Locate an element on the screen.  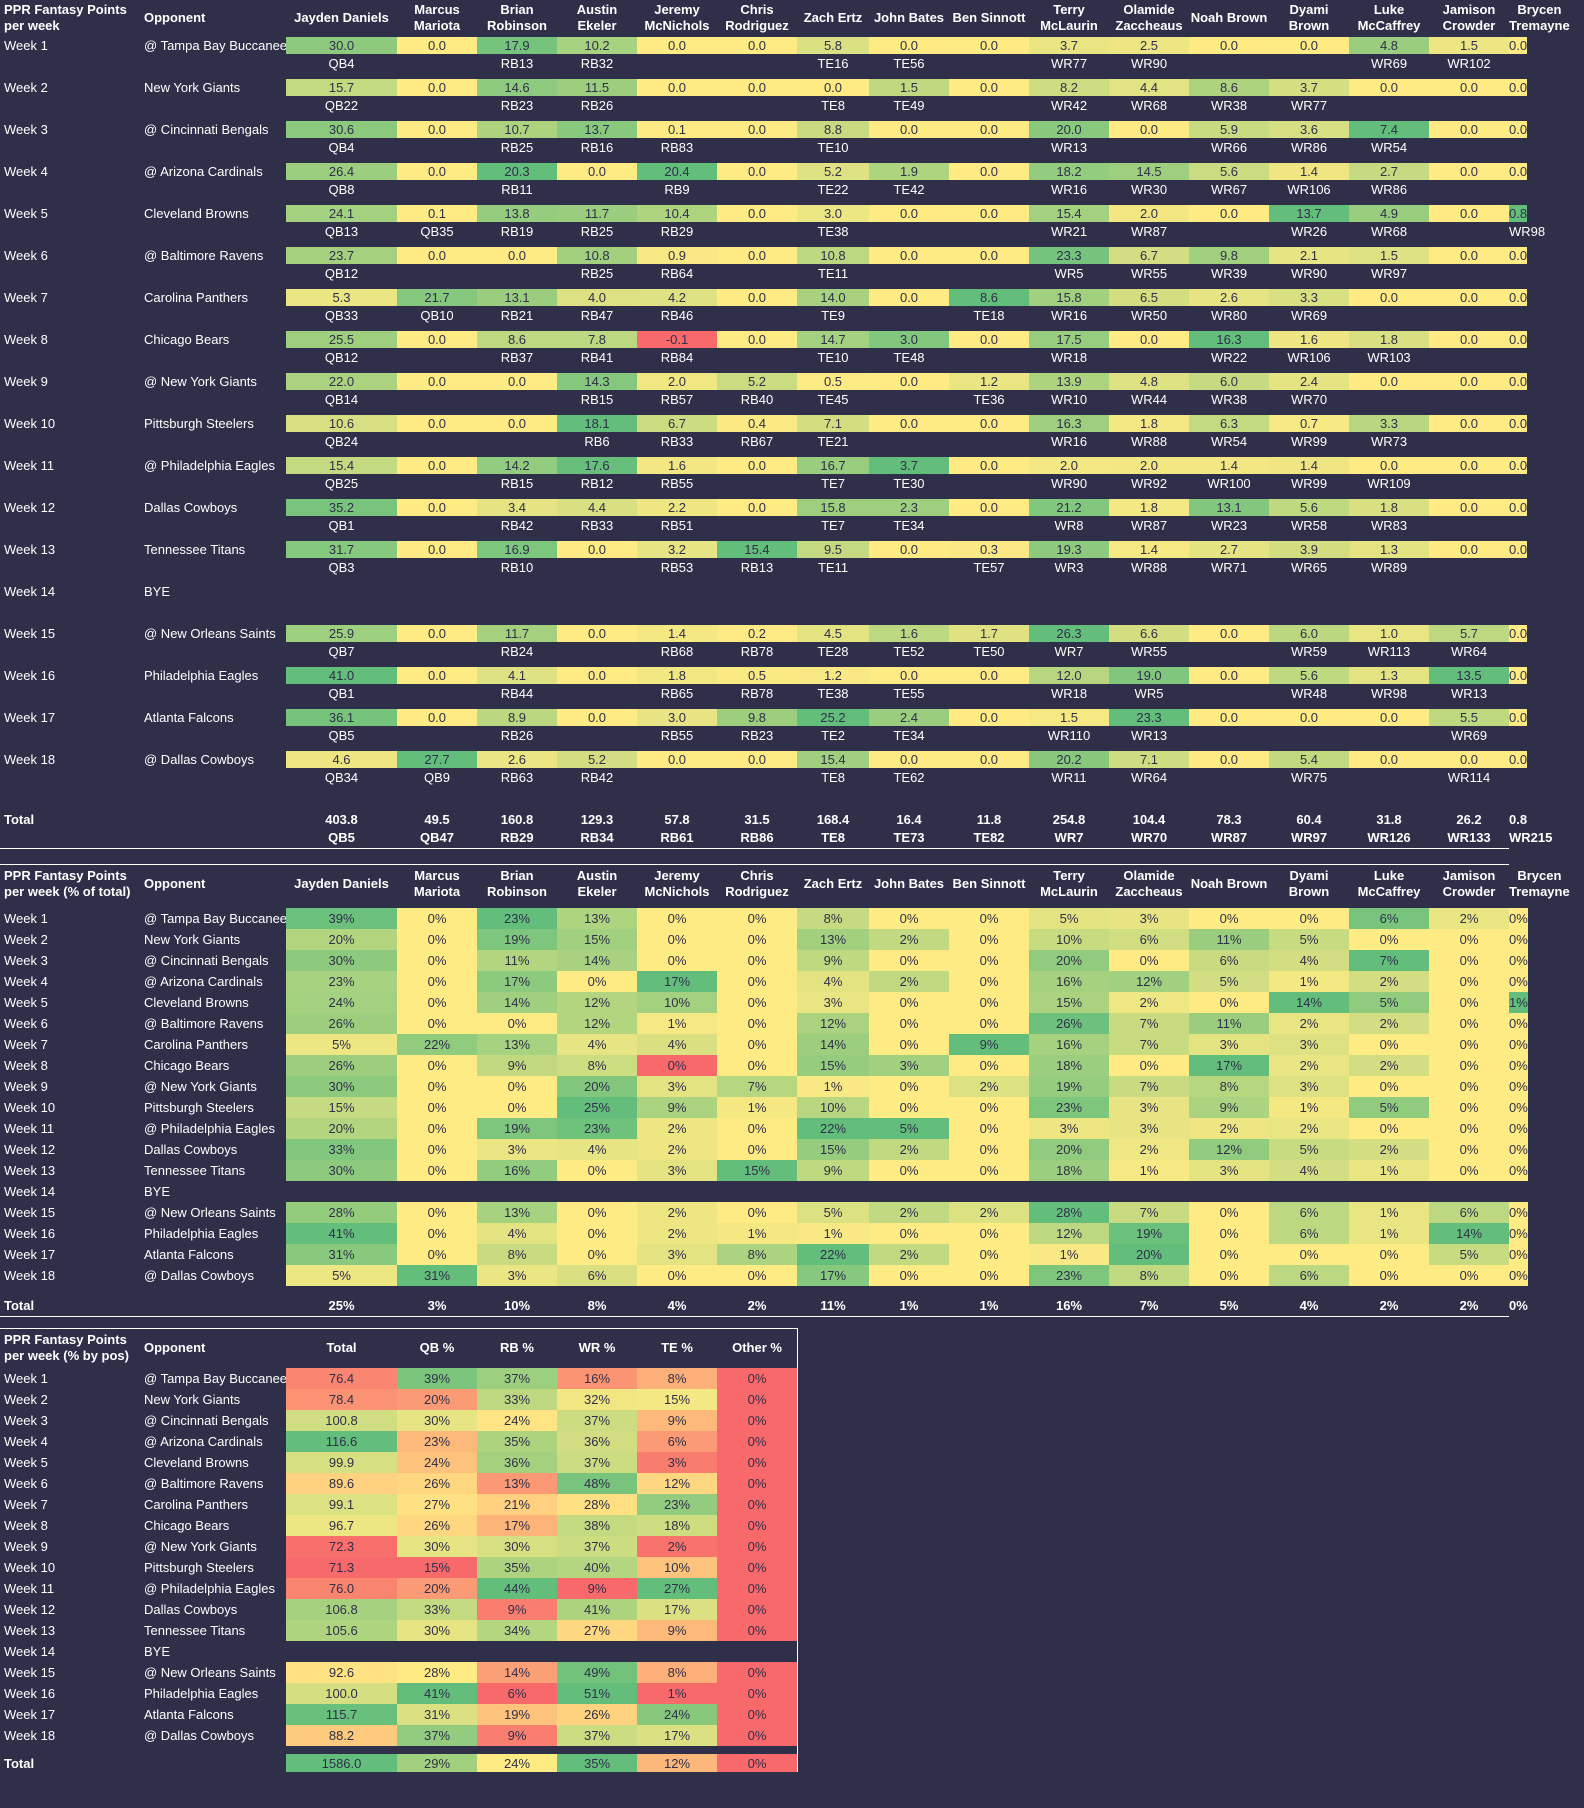
week-label: Week 7 is located at coordinates (26, 1044).